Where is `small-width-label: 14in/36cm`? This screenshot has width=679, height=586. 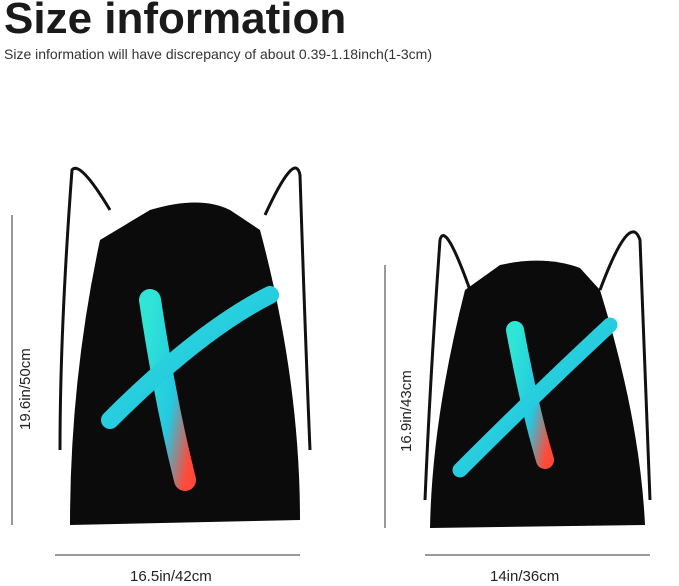 small-width-label: 14in/36cm is located at coordinates (525, 576).